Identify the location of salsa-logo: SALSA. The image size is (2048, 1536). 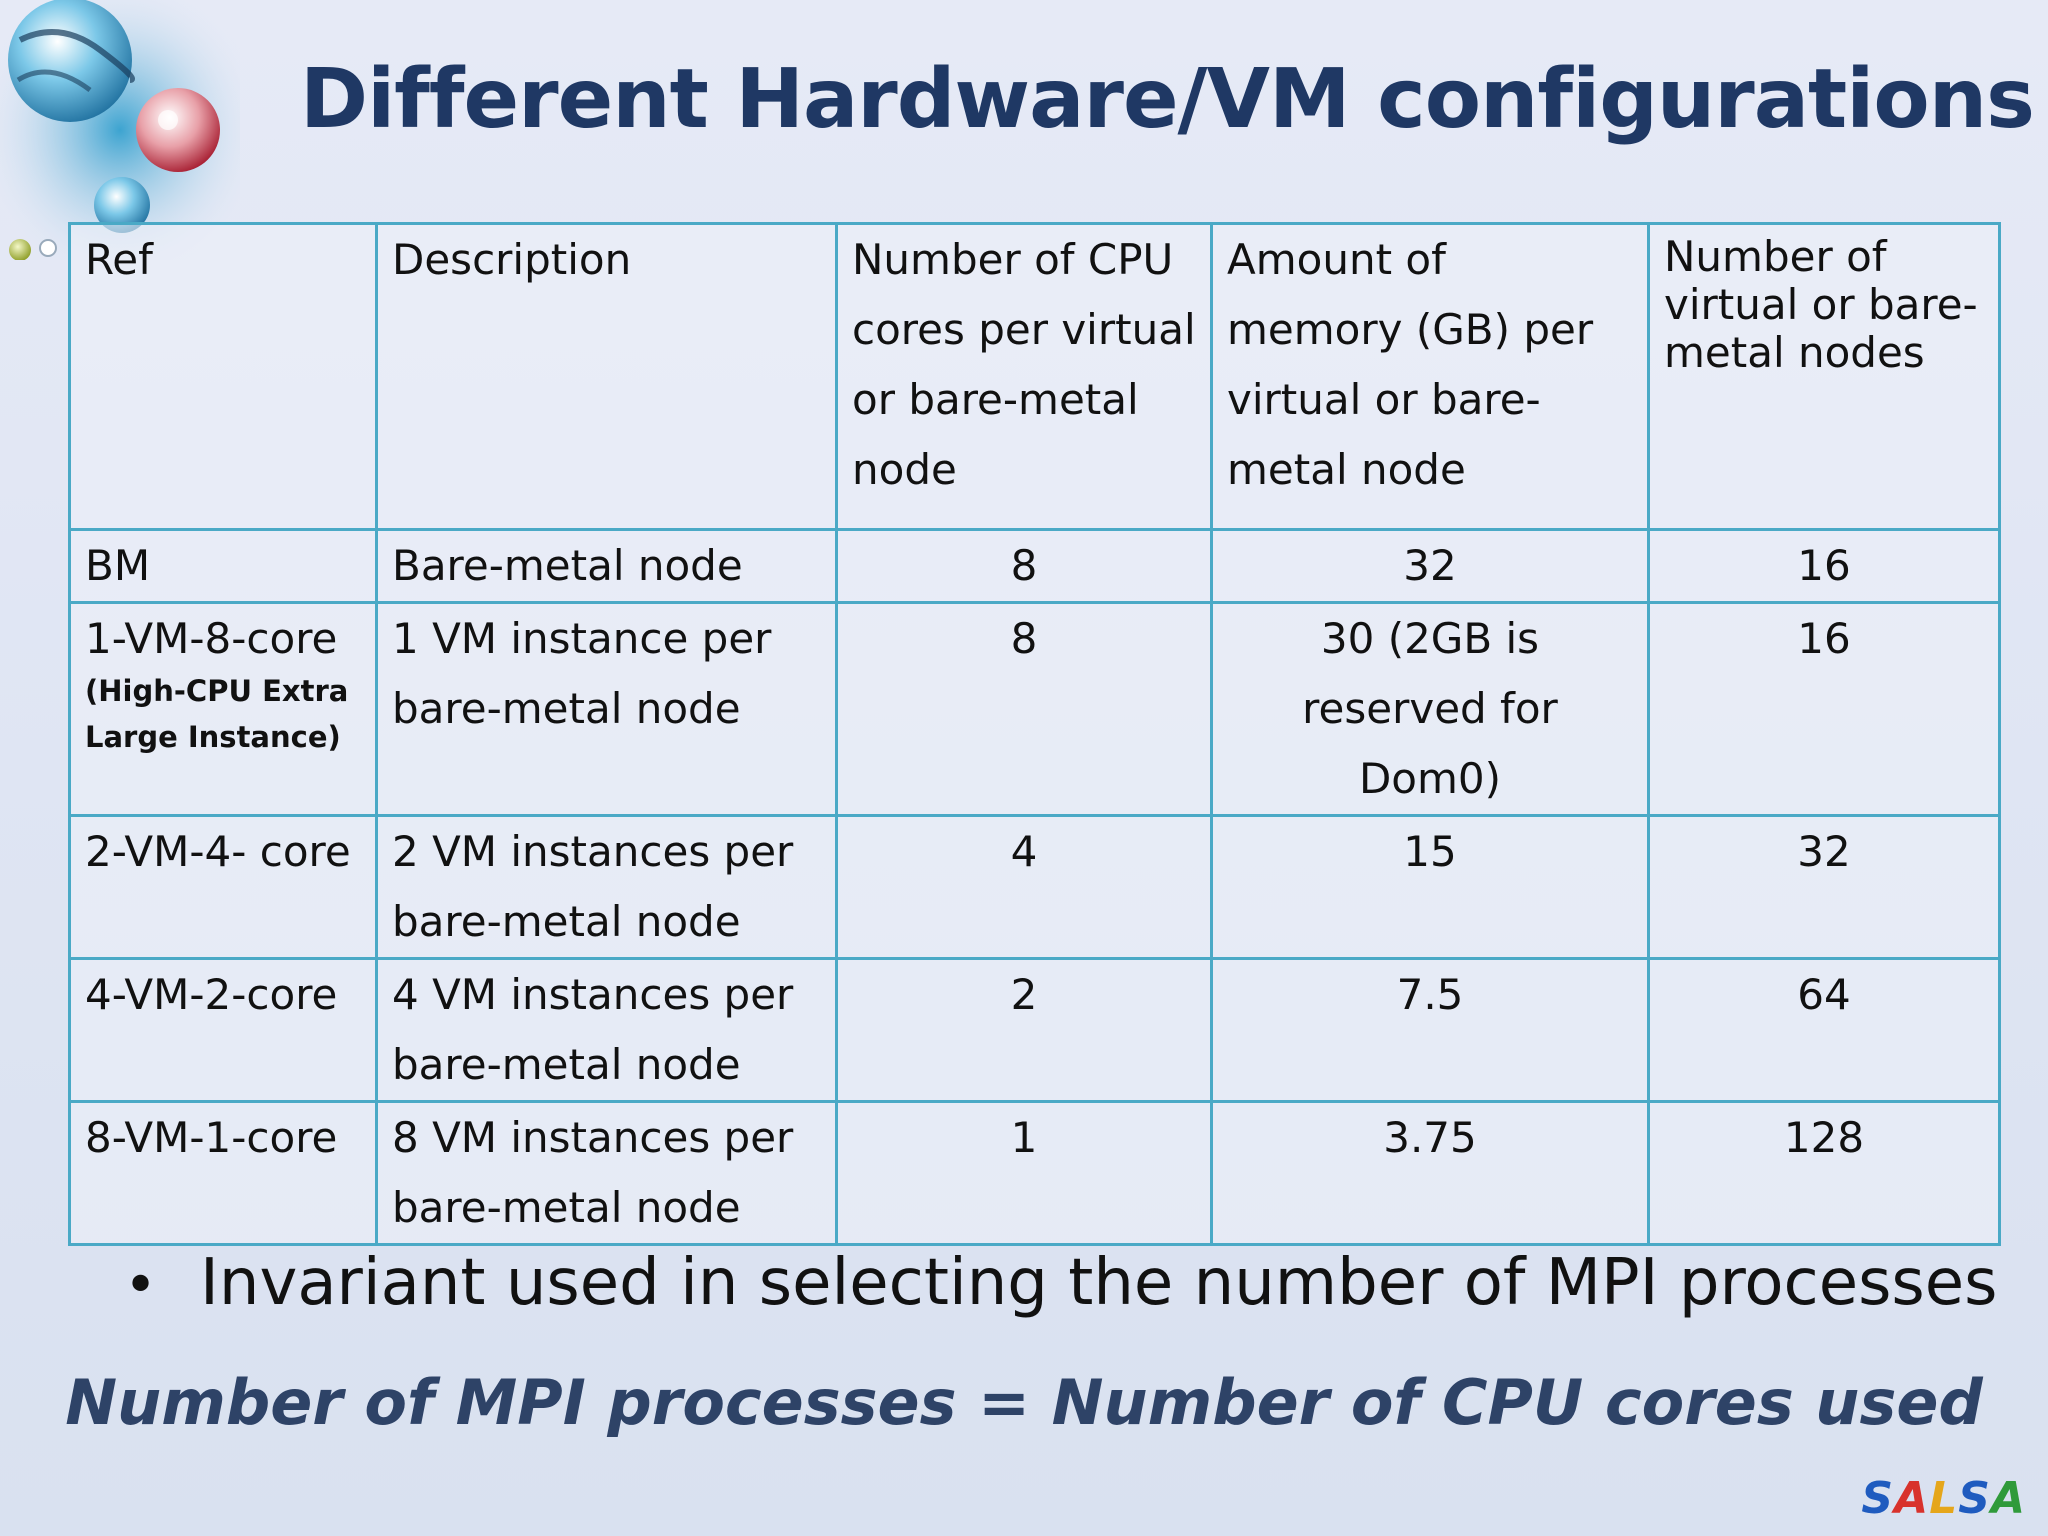
(1943, 1498).